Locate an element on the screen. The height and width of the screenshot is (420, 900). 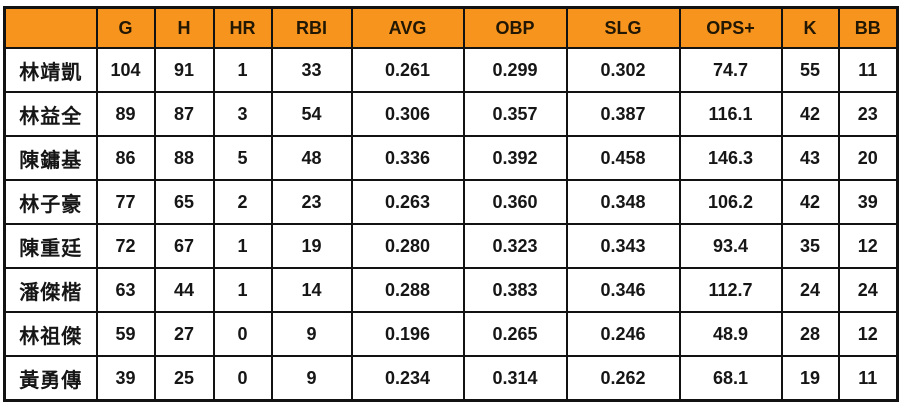
column-header-g: G is located at coordinates (125, 27).